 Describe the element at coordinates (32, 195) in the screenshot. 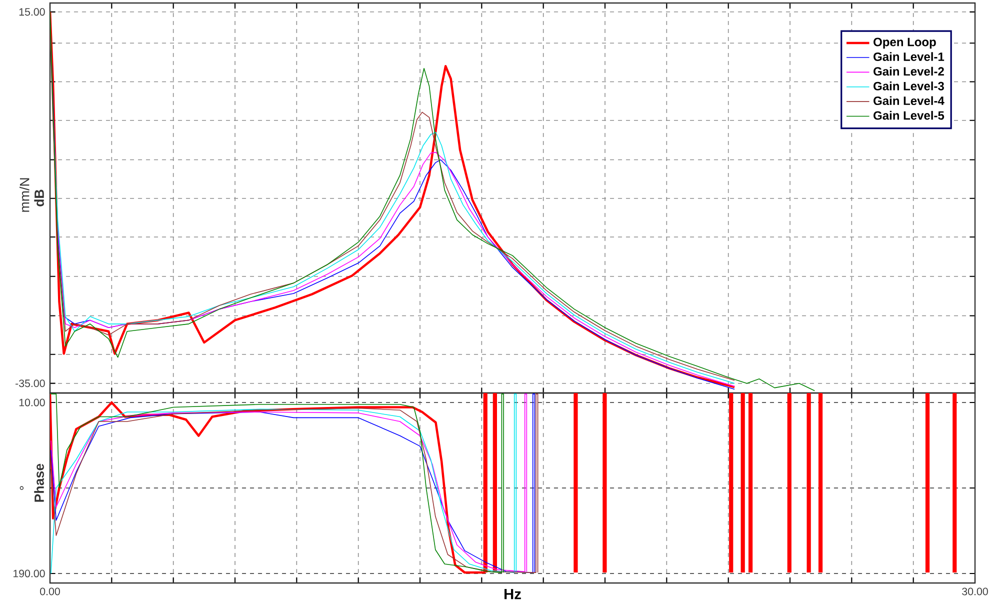

I see `y-axis-title: mm/N dB` at that location.